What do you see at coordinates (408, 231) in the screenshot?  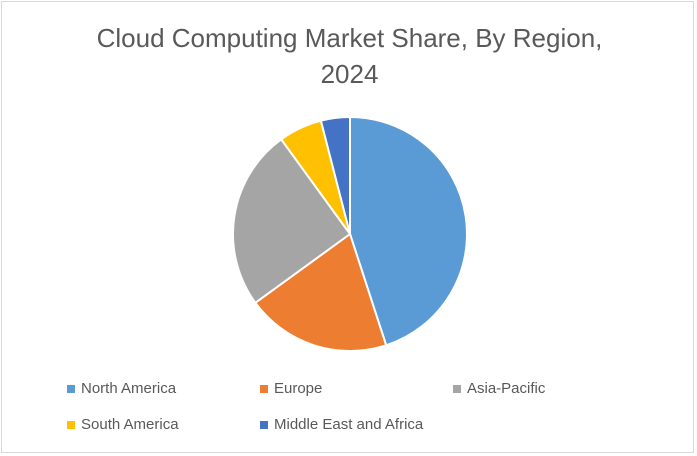 I see `pie-slice-north-america` at bounding box center [408, 231].